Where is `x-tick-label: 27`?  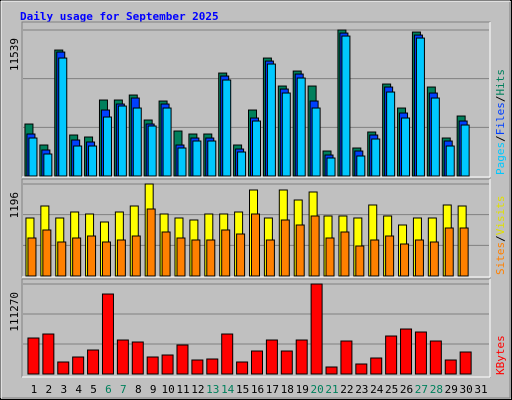 x-tick-label: 27 is located at coordinates (421, 389).